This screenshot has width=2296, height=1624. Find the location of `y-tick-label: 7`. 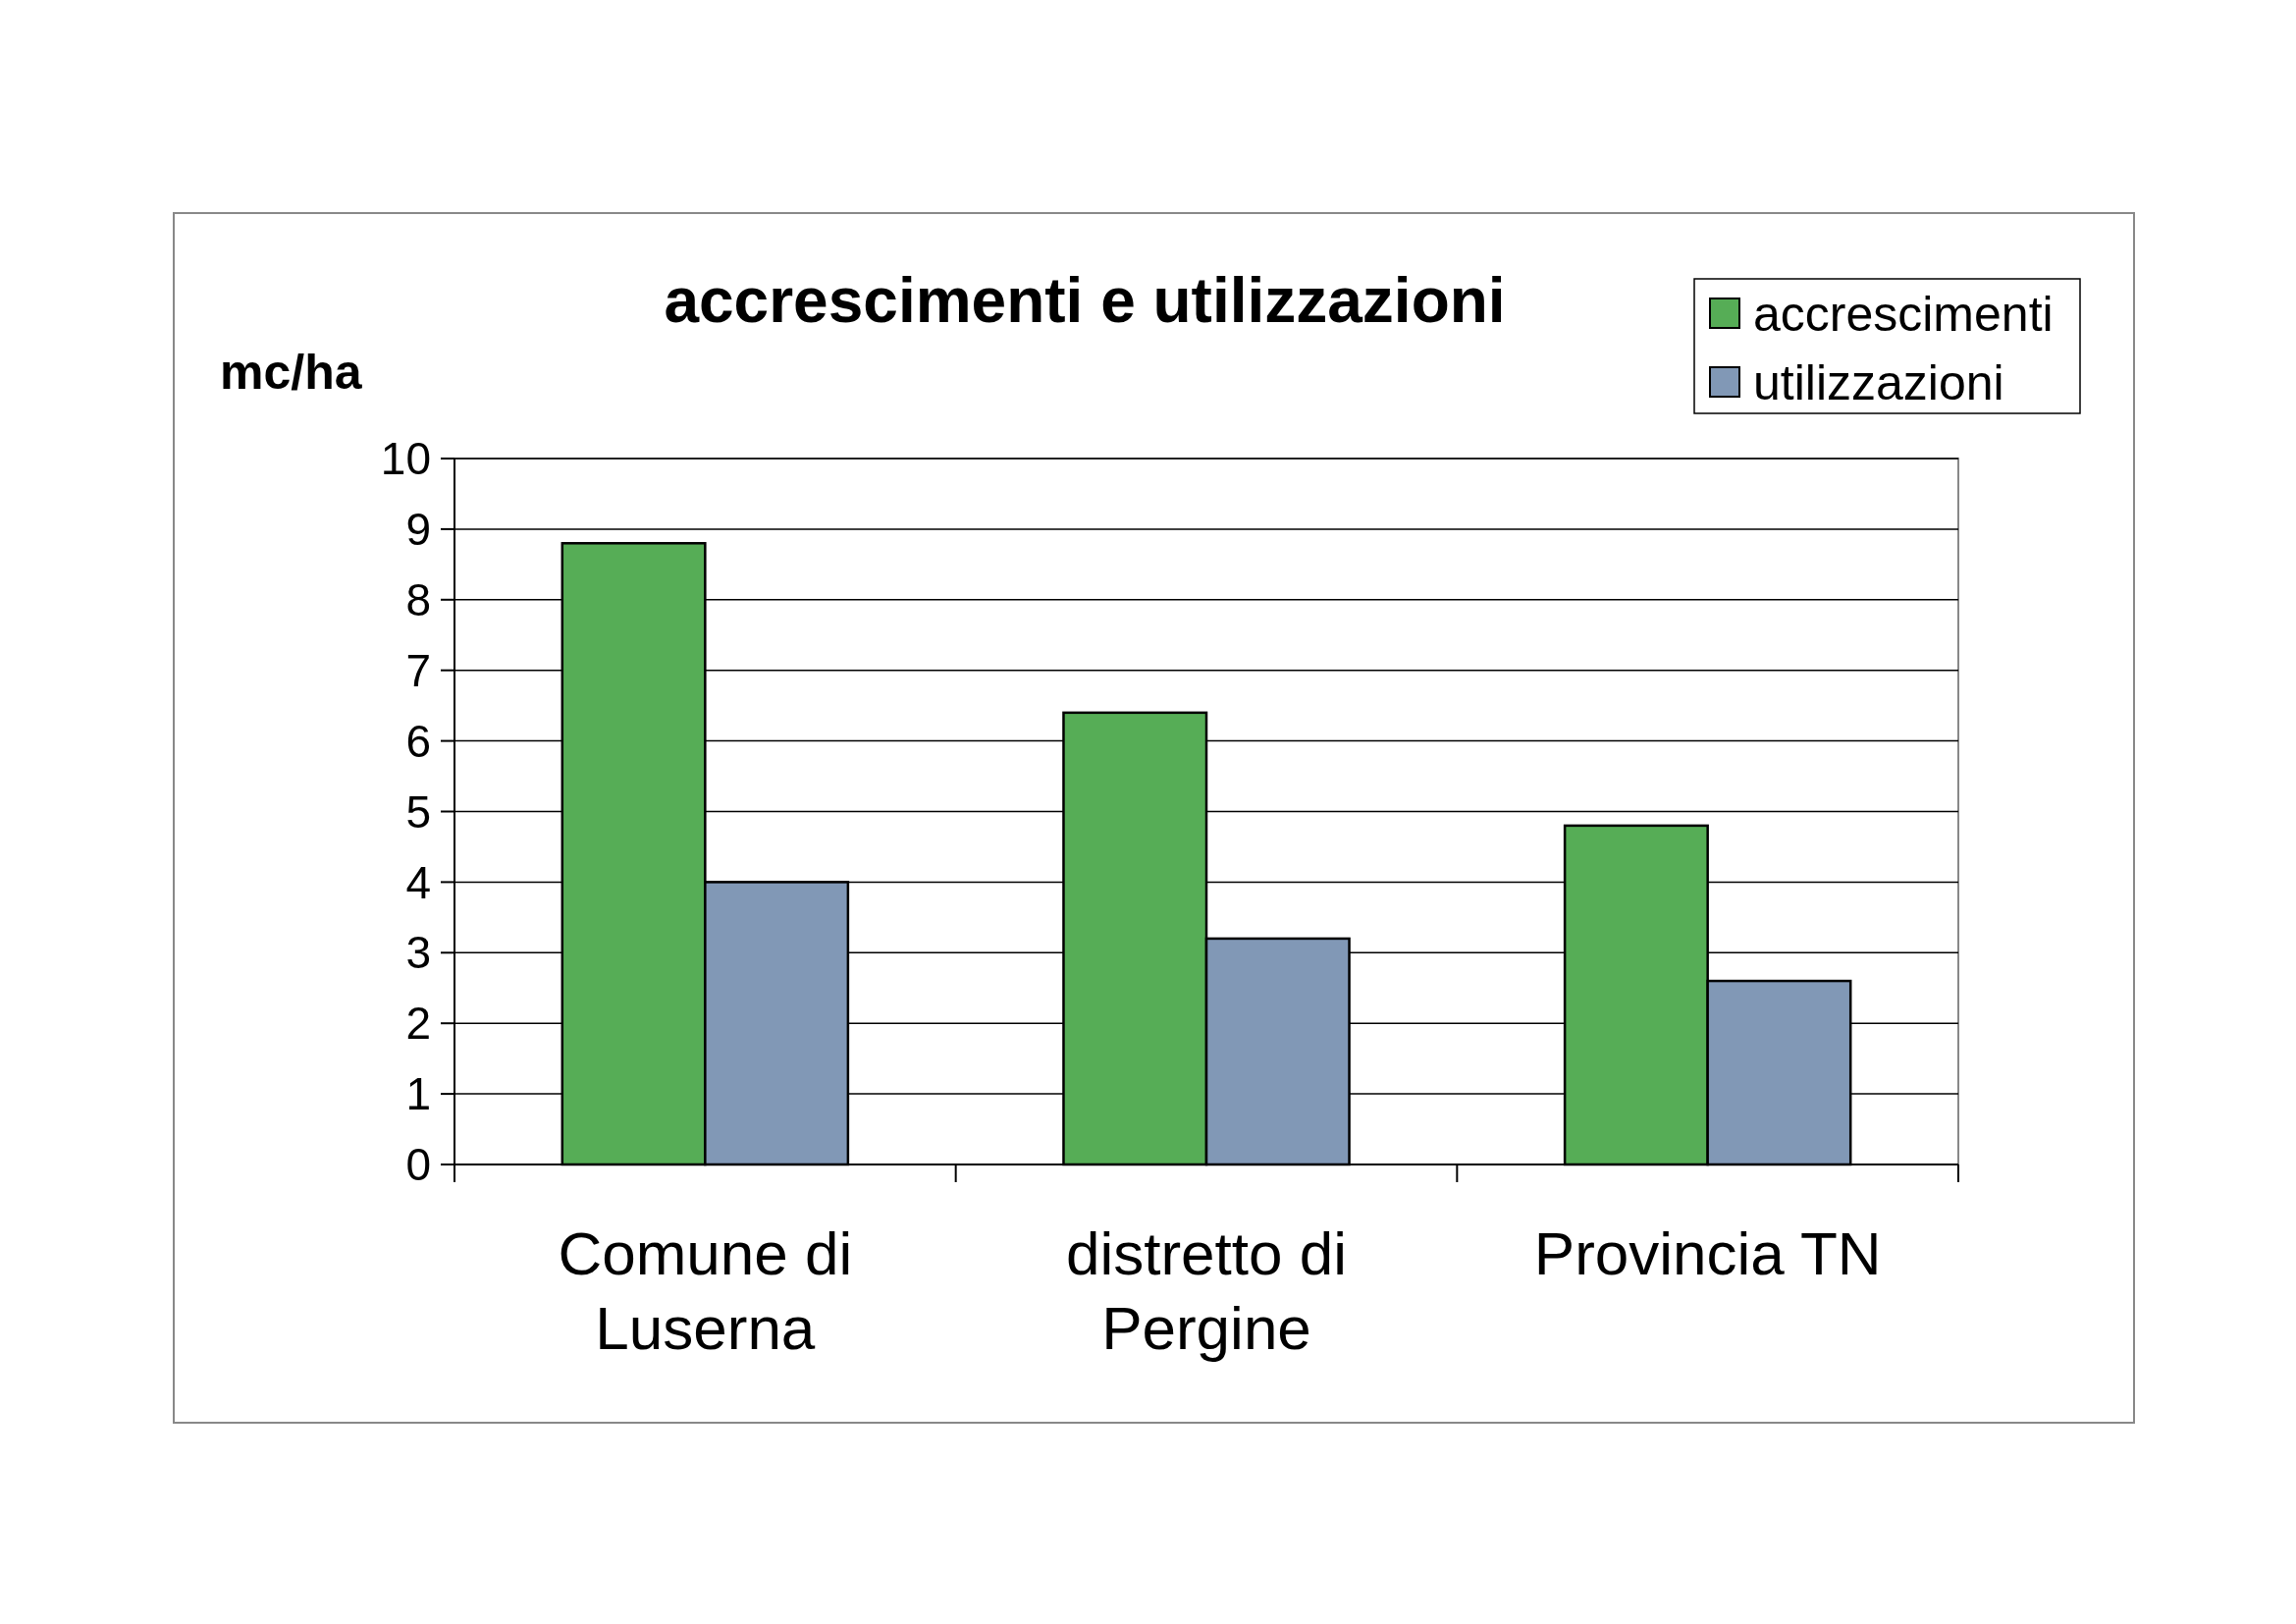

y-tick-label: 7 is located at coordinates (418, 670).